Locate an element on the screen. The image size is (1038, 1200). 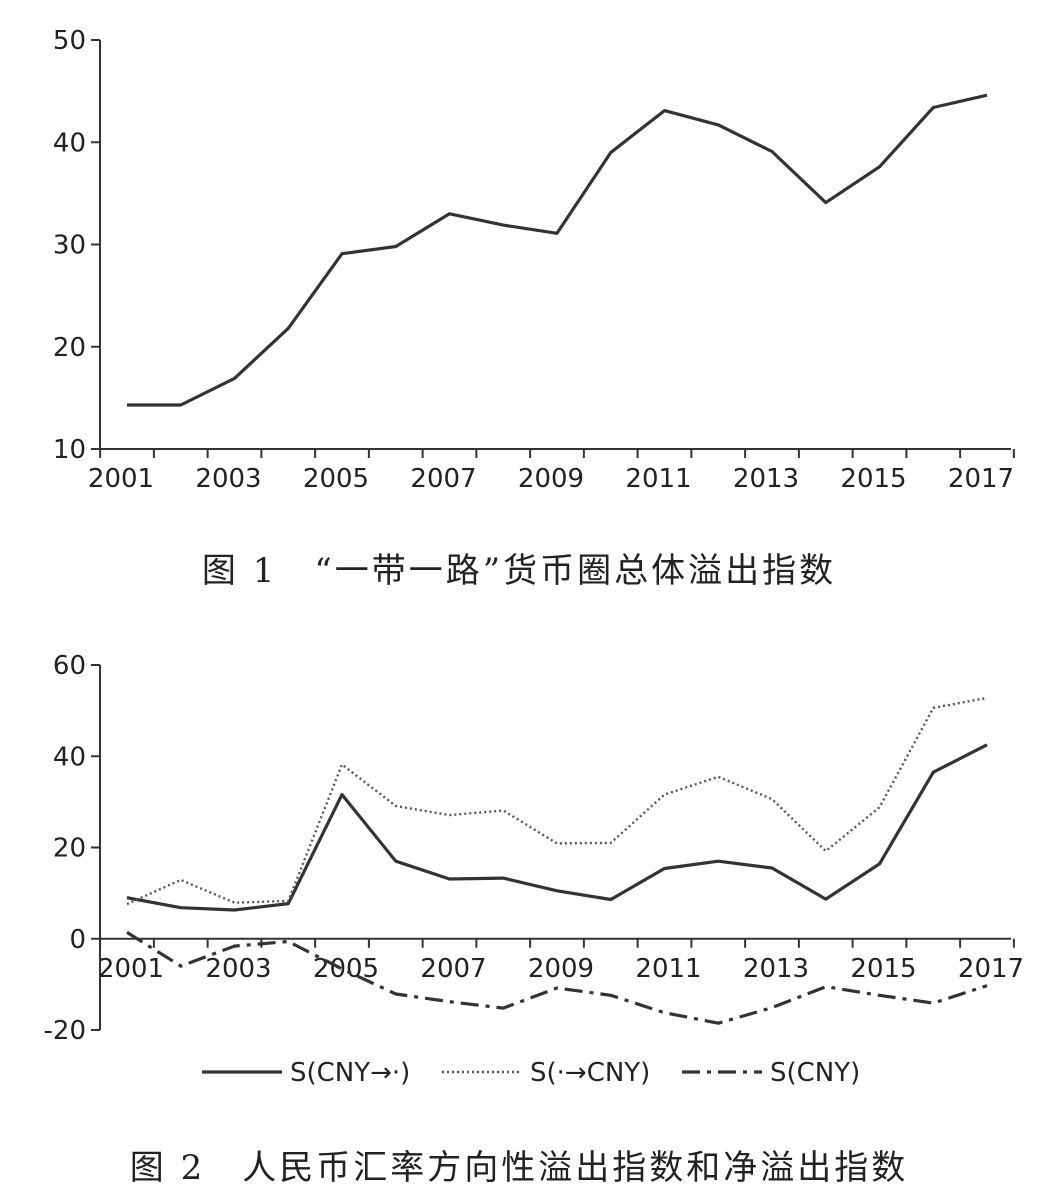
figure-1-caption: 图 1 “一带一路”货币圈总体溢出指数 is located at coordinates (519, 571).